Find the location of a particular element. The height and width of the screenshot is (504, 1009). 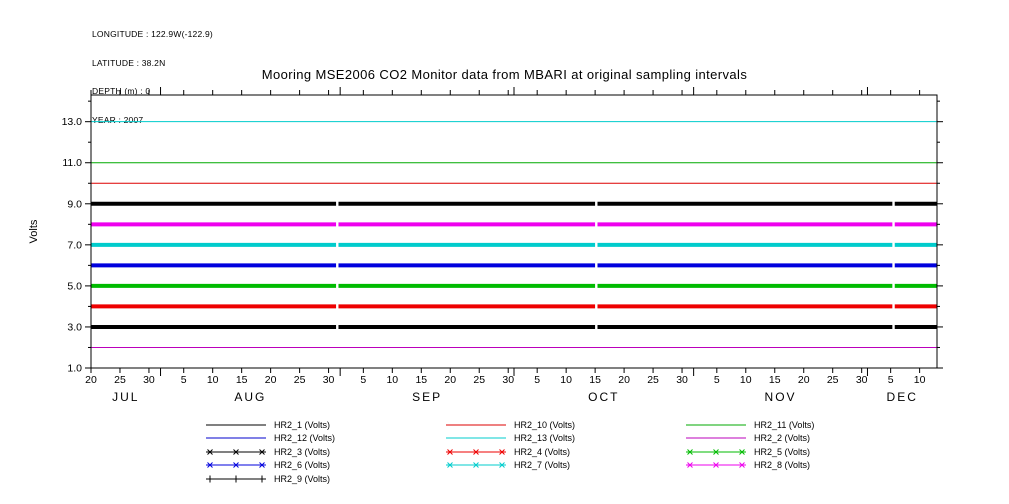

legend-entry-HR2_5: HR2_5 (Volts) is located at coordinates (747, 452).